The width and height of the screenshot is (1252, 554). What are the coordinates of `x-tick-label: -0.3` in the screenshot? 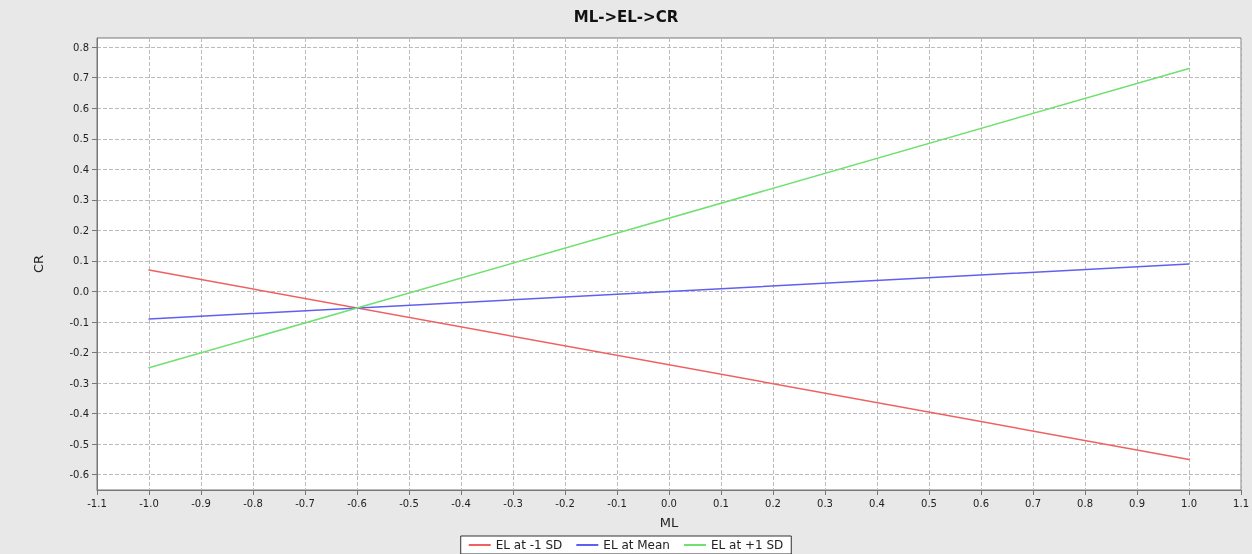 It's located at (513, 503).